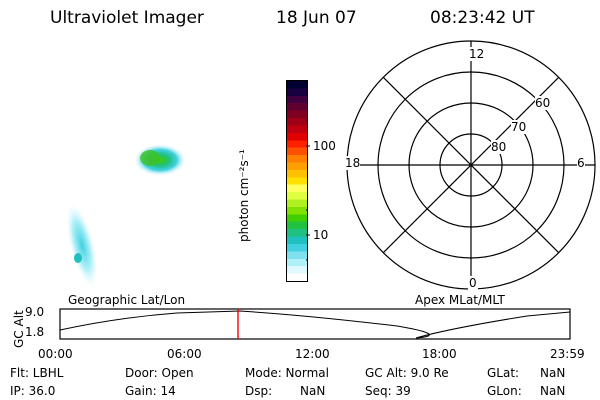  I want to click on status-dsp-value: NaN, so click(313, 391).